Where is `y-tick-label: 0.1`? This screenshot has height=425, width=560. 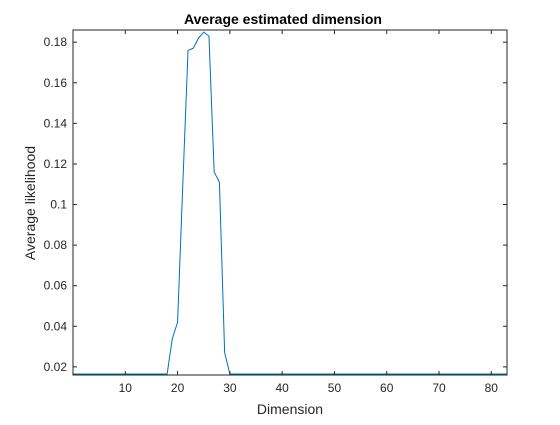 y-tick-label: 0.1 is located at coordinates (58, 205).